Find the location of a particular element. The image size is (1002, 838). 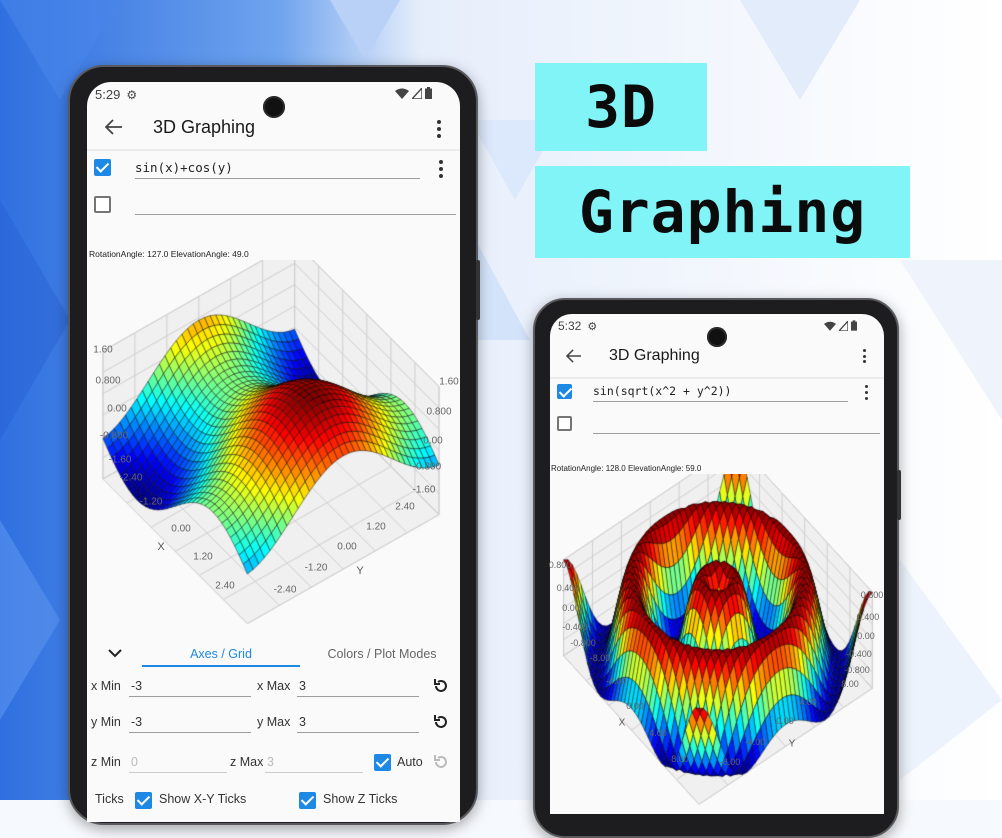

z-max-label: z Max is located at coordinates (247, 762).